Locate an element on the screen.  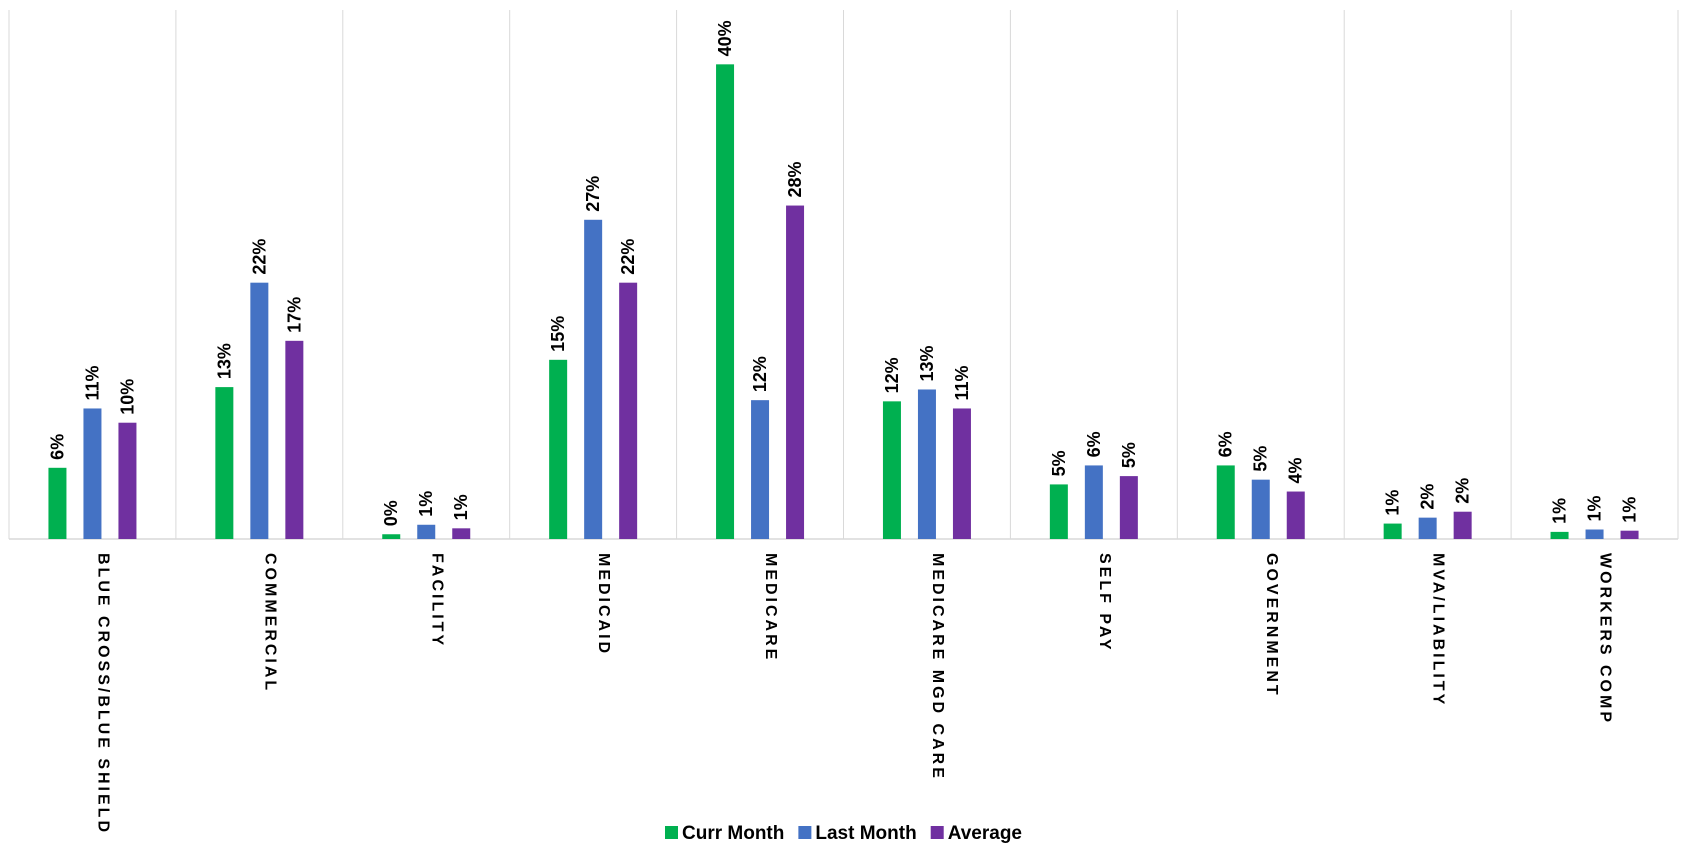
x-tick-label: FACILITY is located at coordinates (436, 600).